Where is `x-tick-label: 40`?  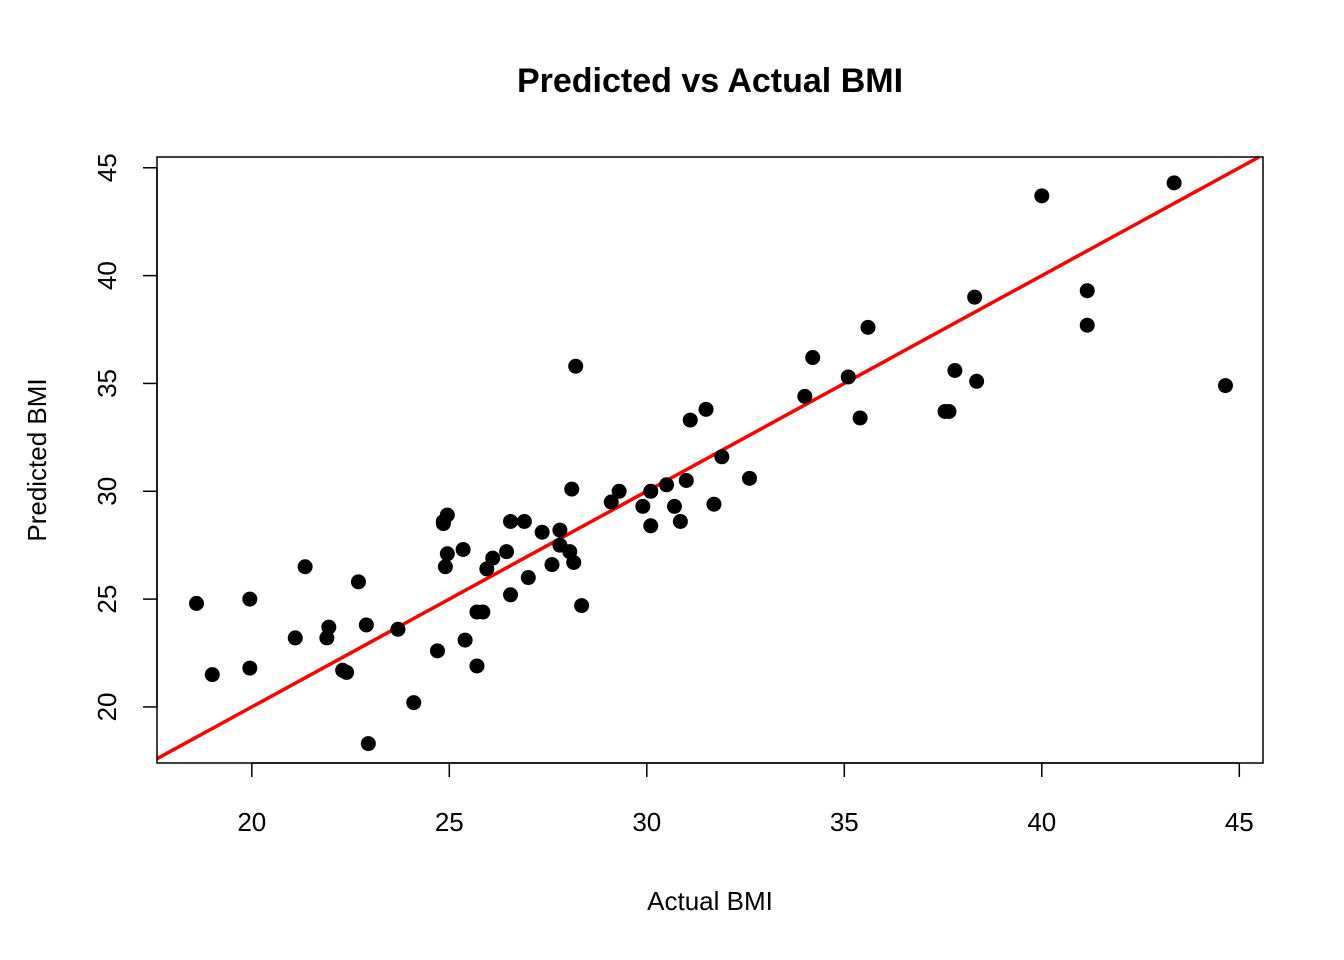 x-tick-label: 40 is located at coordinates (1041, 822).